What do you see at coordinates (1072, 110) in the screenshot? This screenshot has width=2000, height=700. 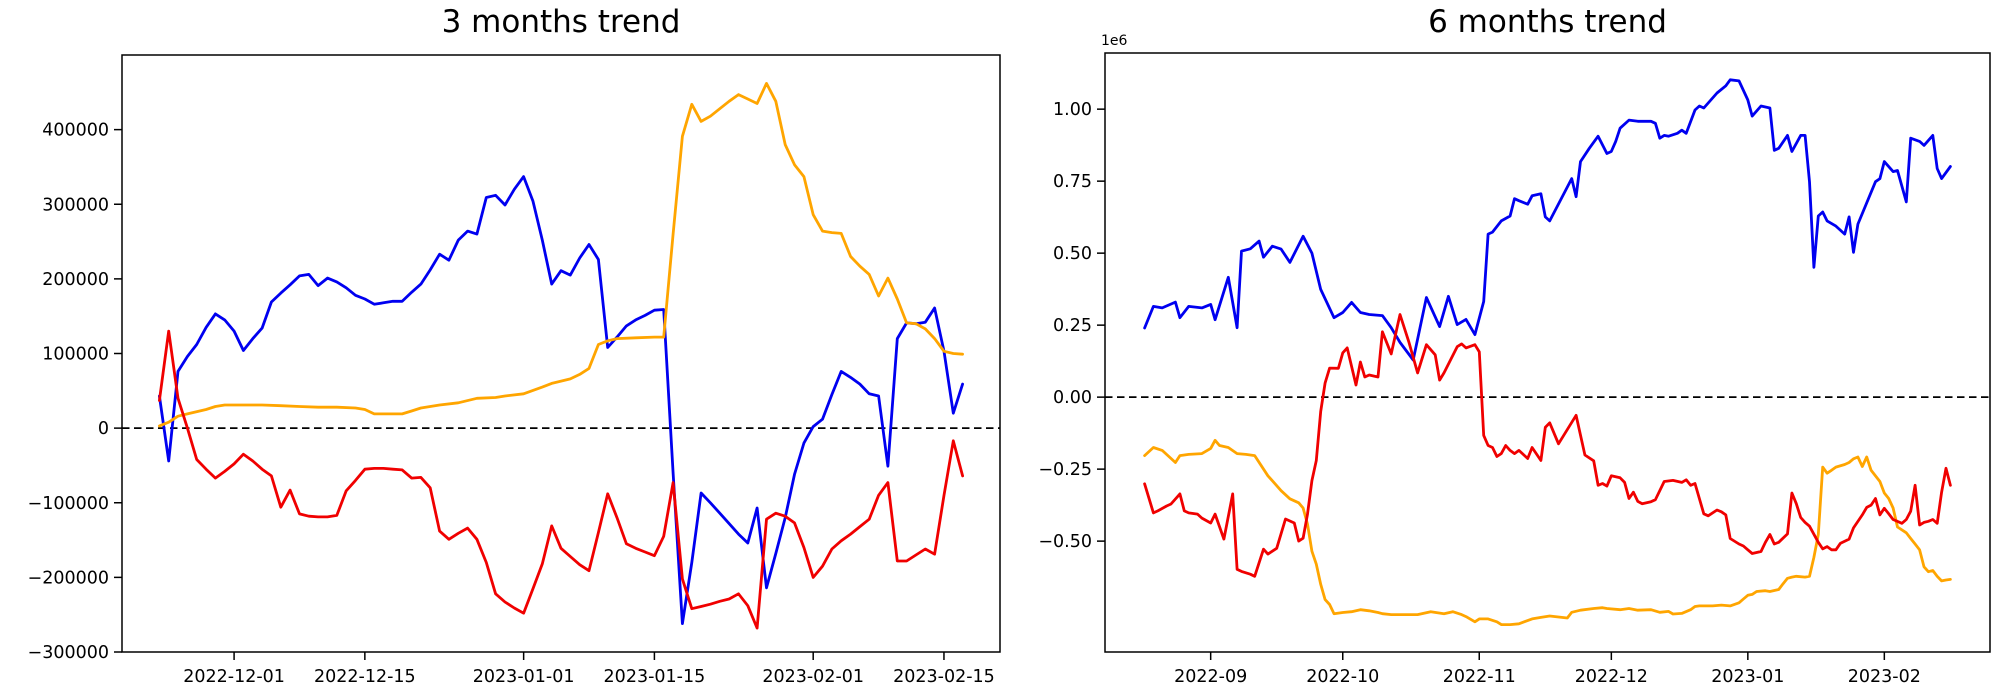 I see `y-tick-label: 1.00` at bounding box center [1072, 110].